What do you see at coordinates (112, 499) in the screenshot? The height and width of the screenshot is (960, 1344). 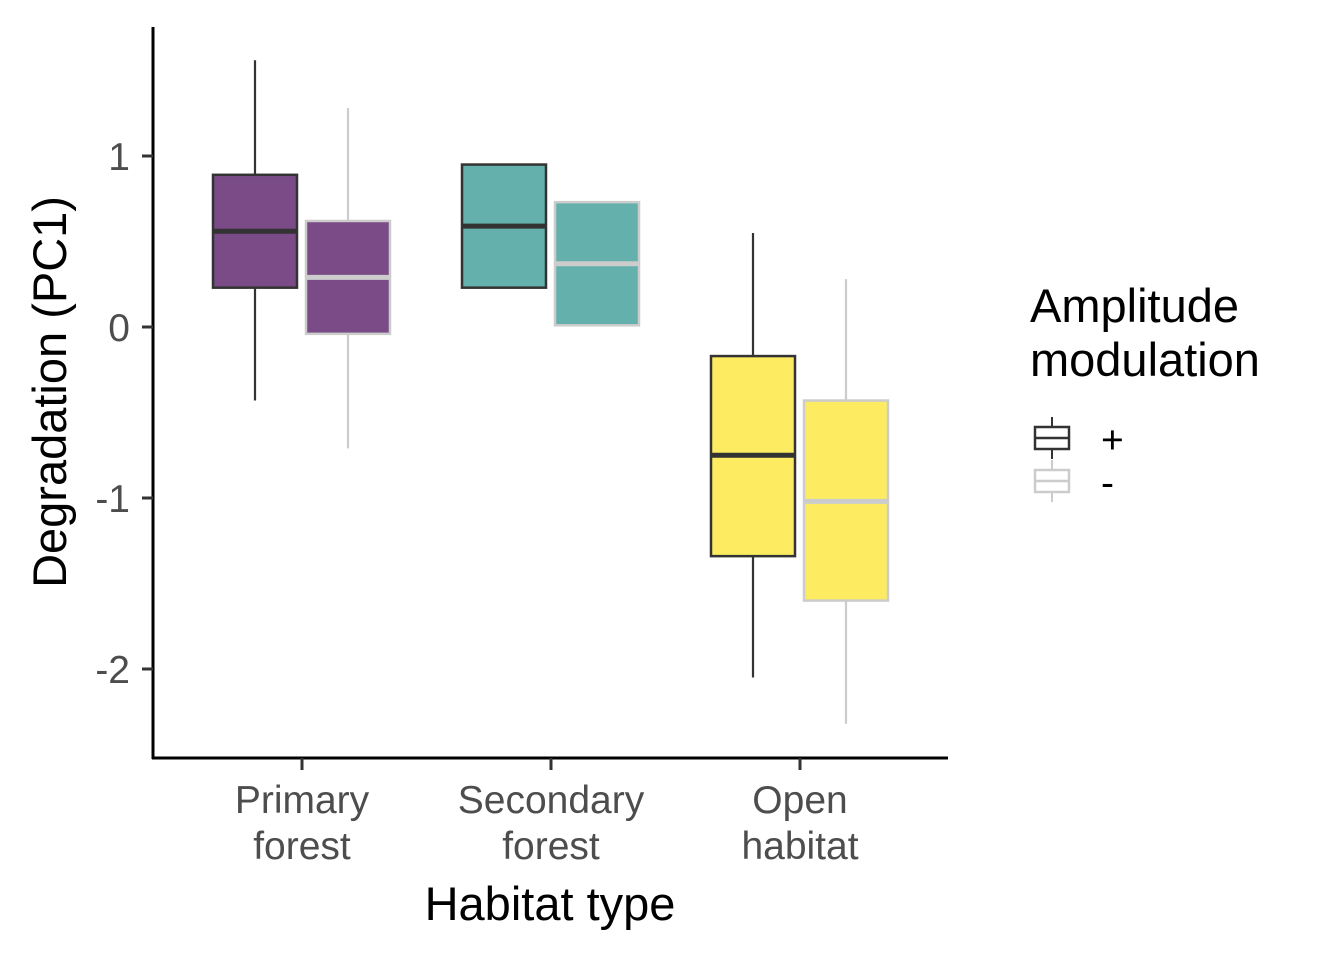 I see `y-tick-label: -1` at bounding box center [112, 499].